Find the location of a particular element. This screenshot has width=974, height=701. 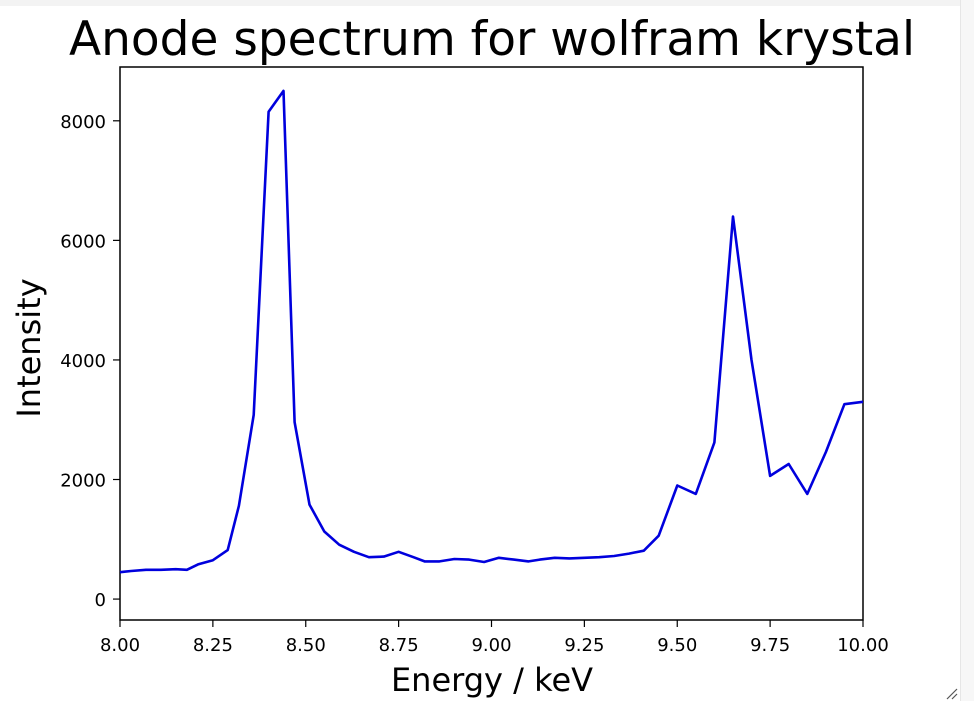

x-tick-label: 9.75 is located at coordinates (770, 645).